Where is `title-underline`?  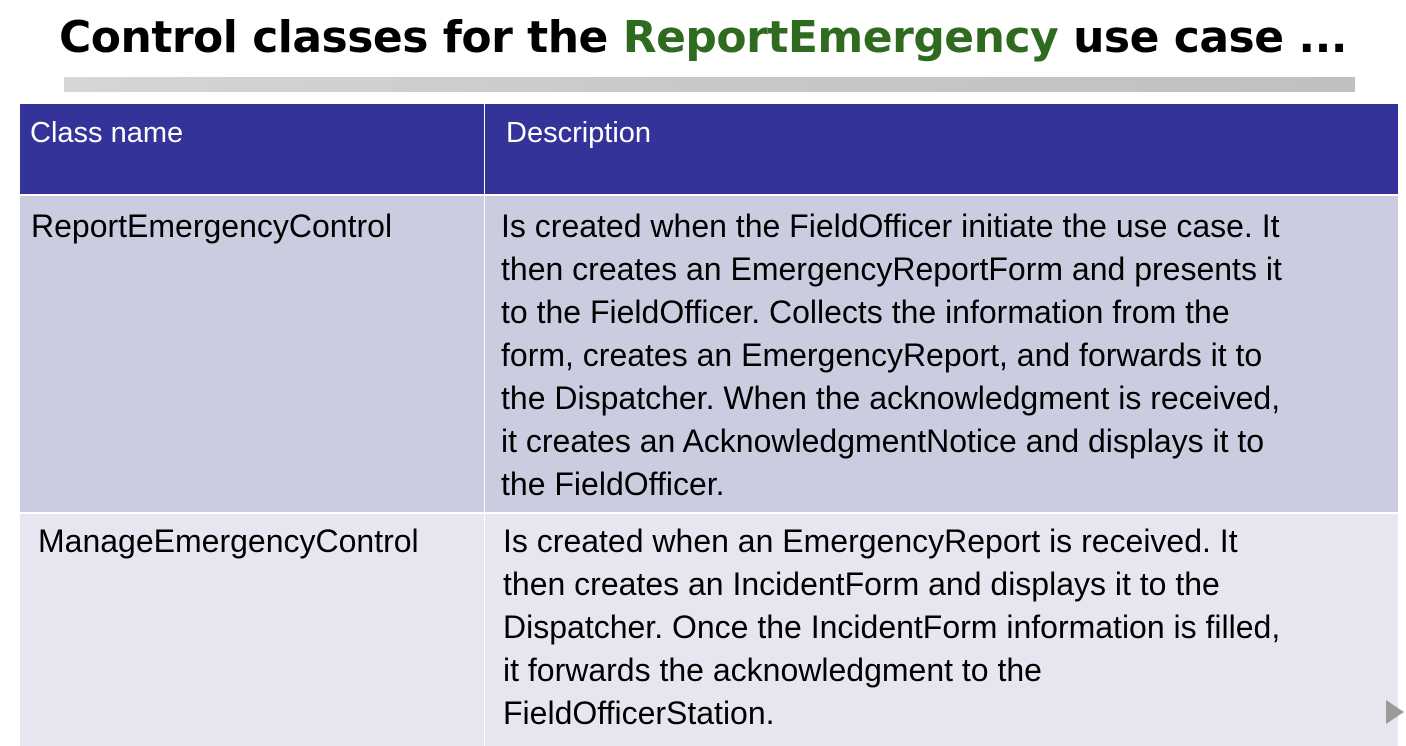 title-underline is located at coordinates (709, 84).